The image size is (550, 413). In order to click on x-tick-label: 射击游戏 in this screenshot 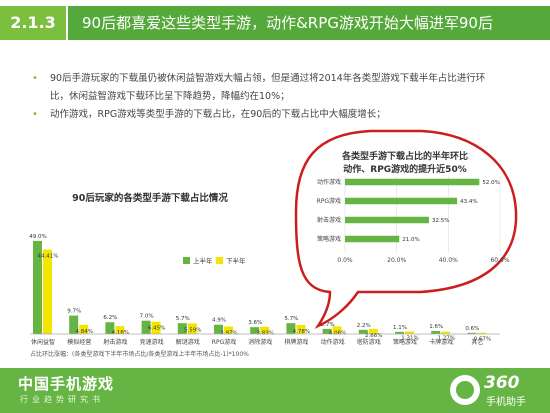, I will do `click(115, 342)`.